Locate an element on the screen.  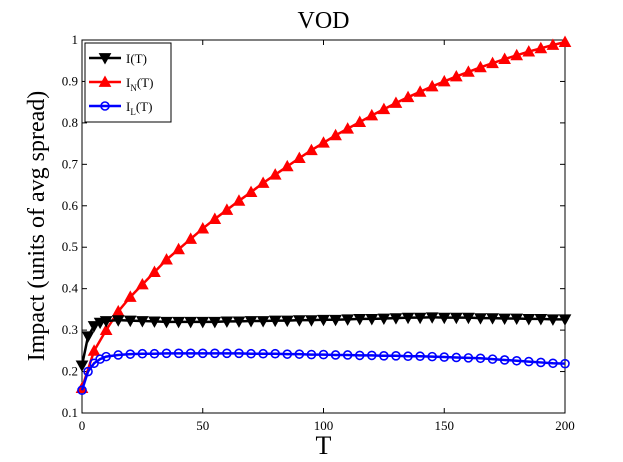
series-line is located at coordinates (323, 371).